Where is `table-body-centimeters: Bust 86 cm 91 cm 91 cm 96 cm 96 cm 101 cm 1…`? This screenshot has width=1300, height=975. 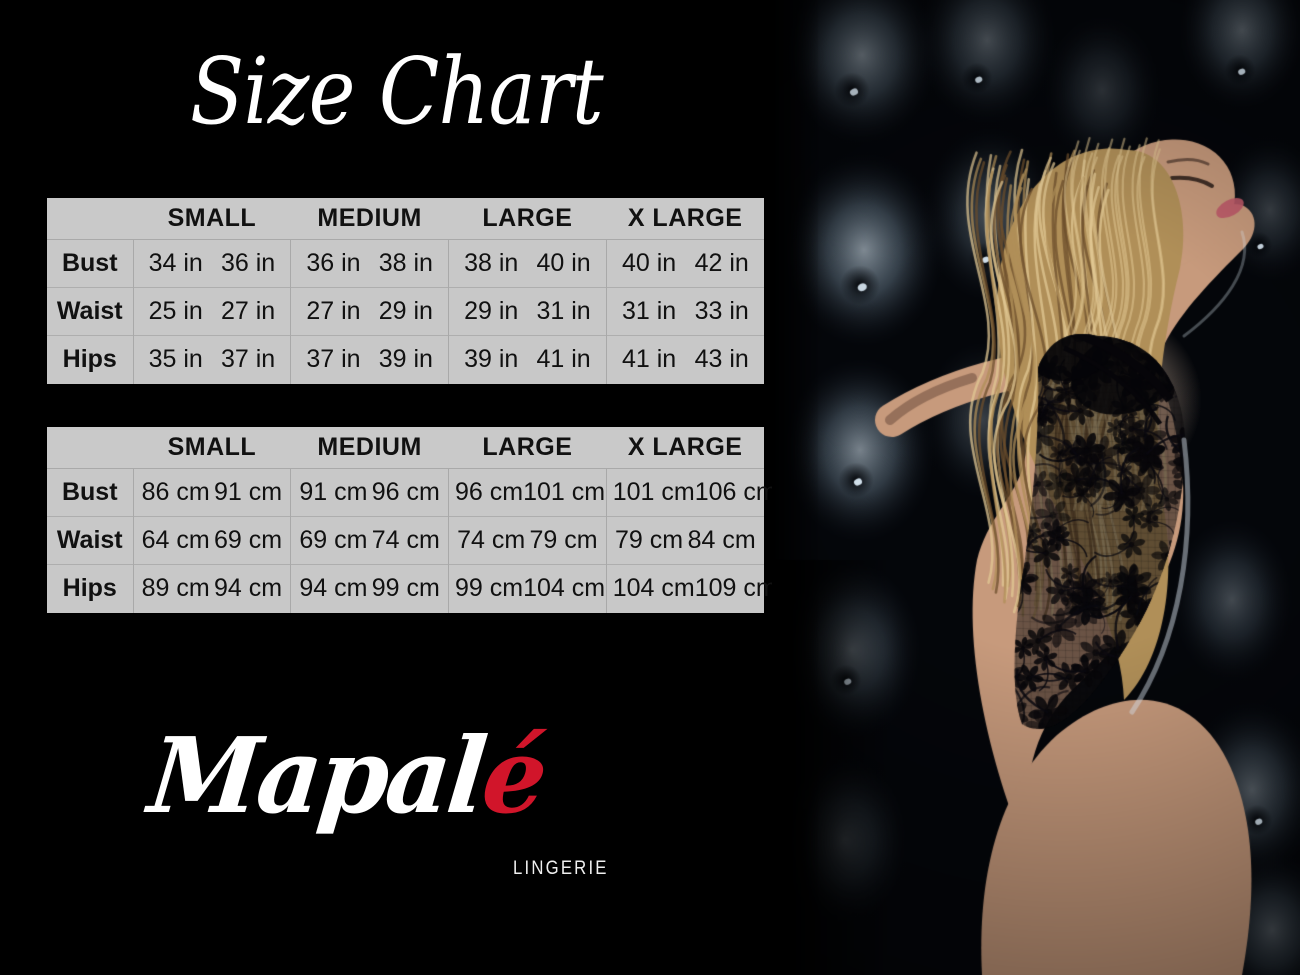 table-body-centimeters: Bust 86 cm 91 cm 91 cm 96 cm 96 cm 101 cm 1… is located at coordinates (412, 540).